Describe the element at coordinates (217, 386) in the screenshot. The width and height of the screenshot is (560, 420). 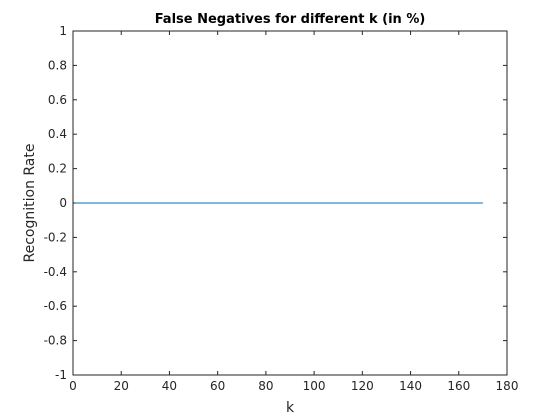
I see `x-tick-label-3: 60` at that location.